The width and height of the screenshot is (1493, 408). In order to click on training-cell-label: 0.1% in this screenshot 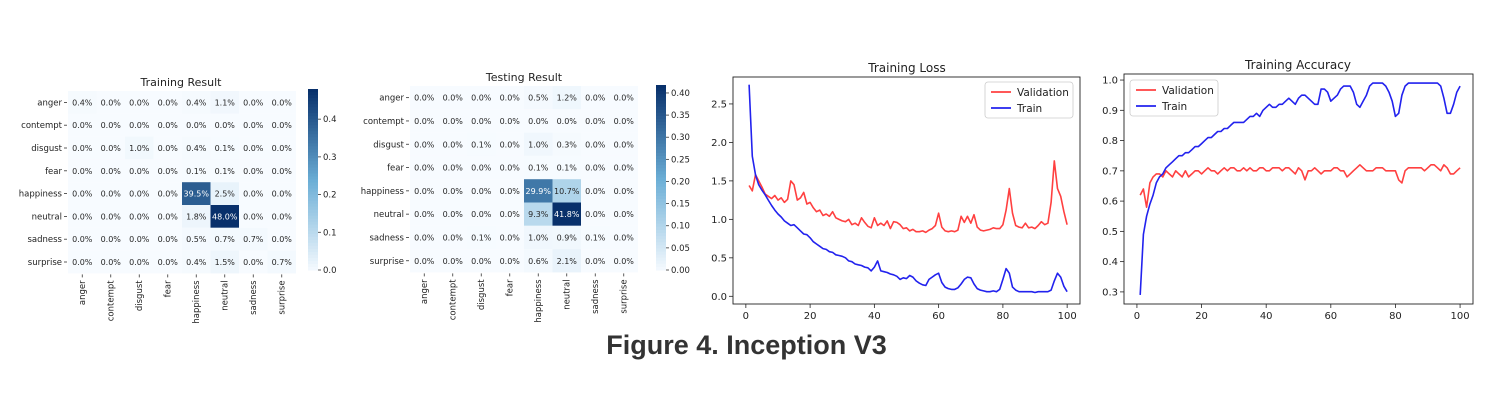, I will do `click(225, 148)`.